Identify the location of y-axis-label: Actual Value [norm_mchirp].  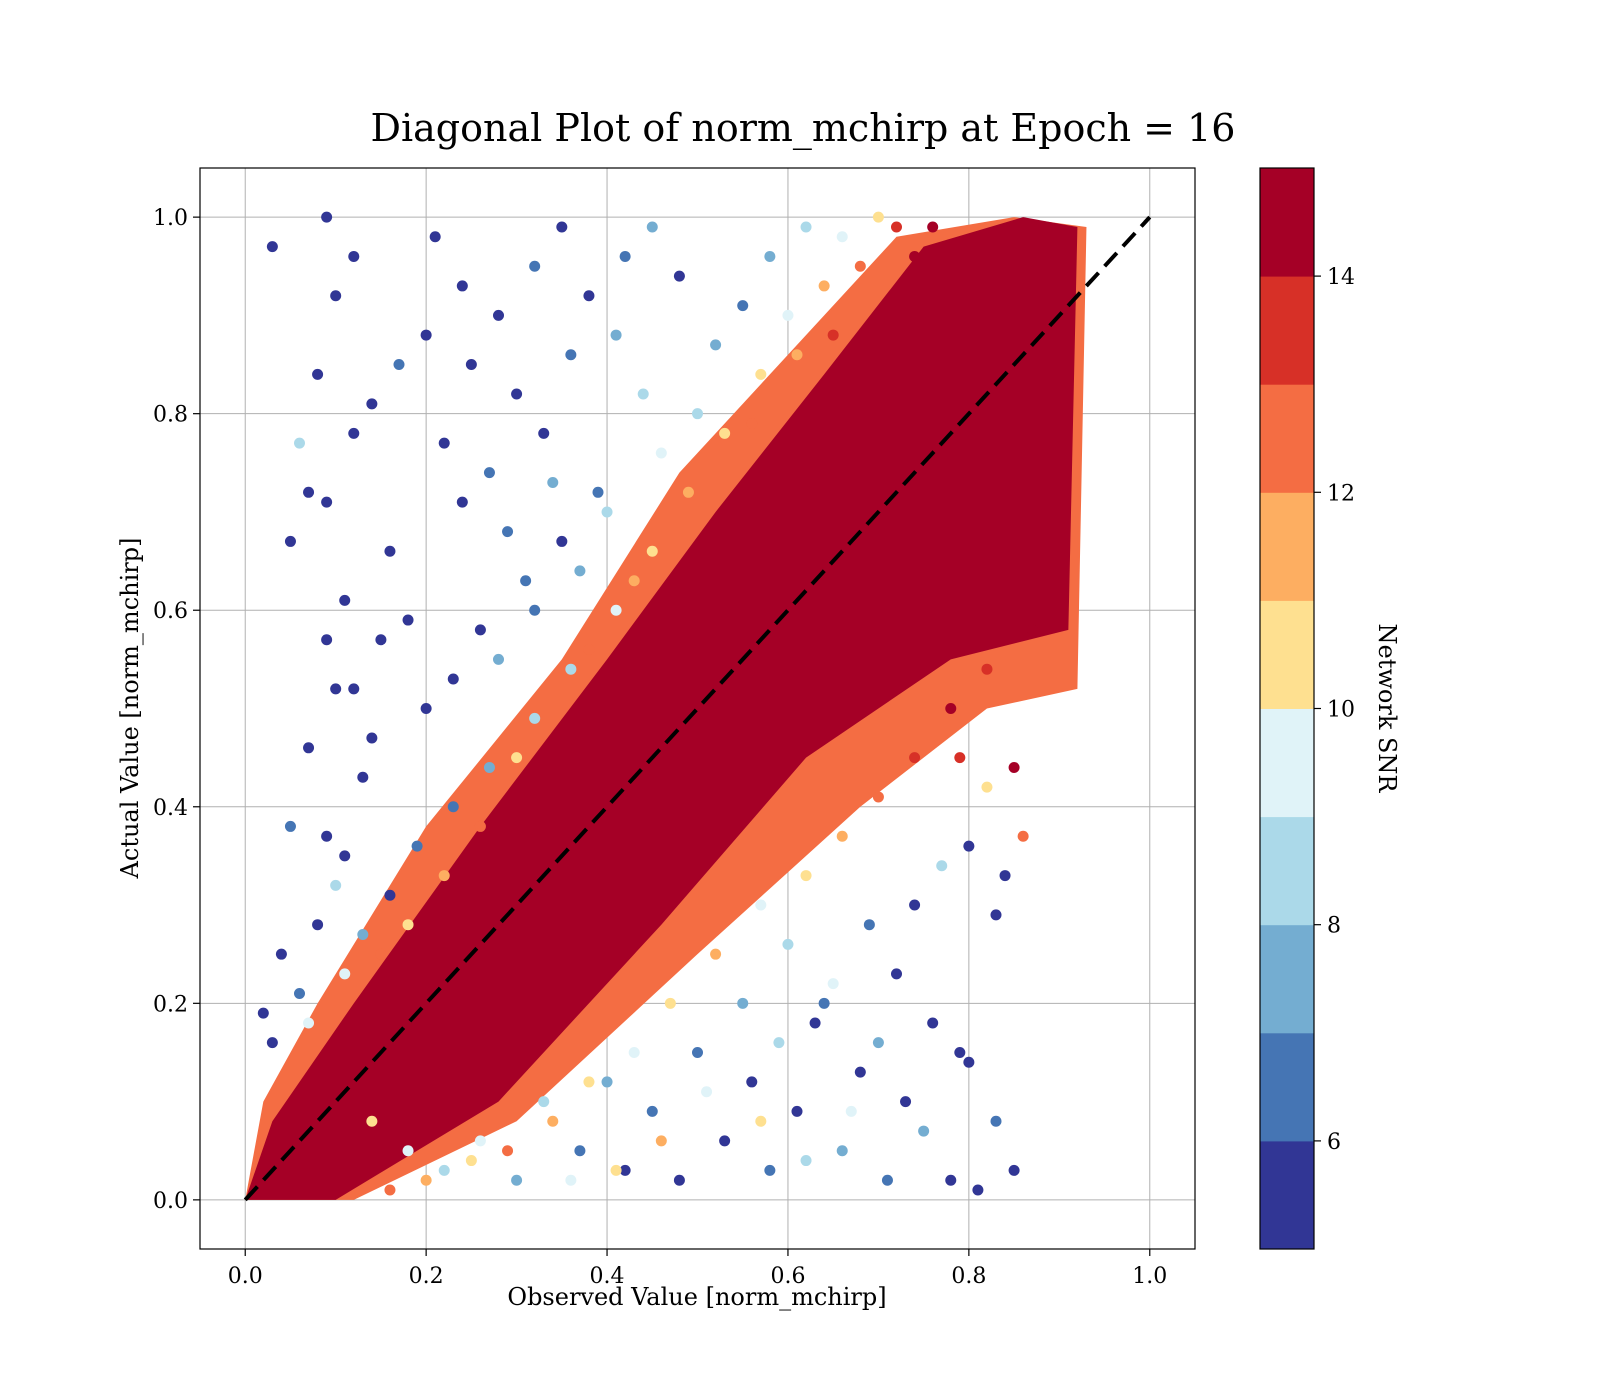
(130, 709).